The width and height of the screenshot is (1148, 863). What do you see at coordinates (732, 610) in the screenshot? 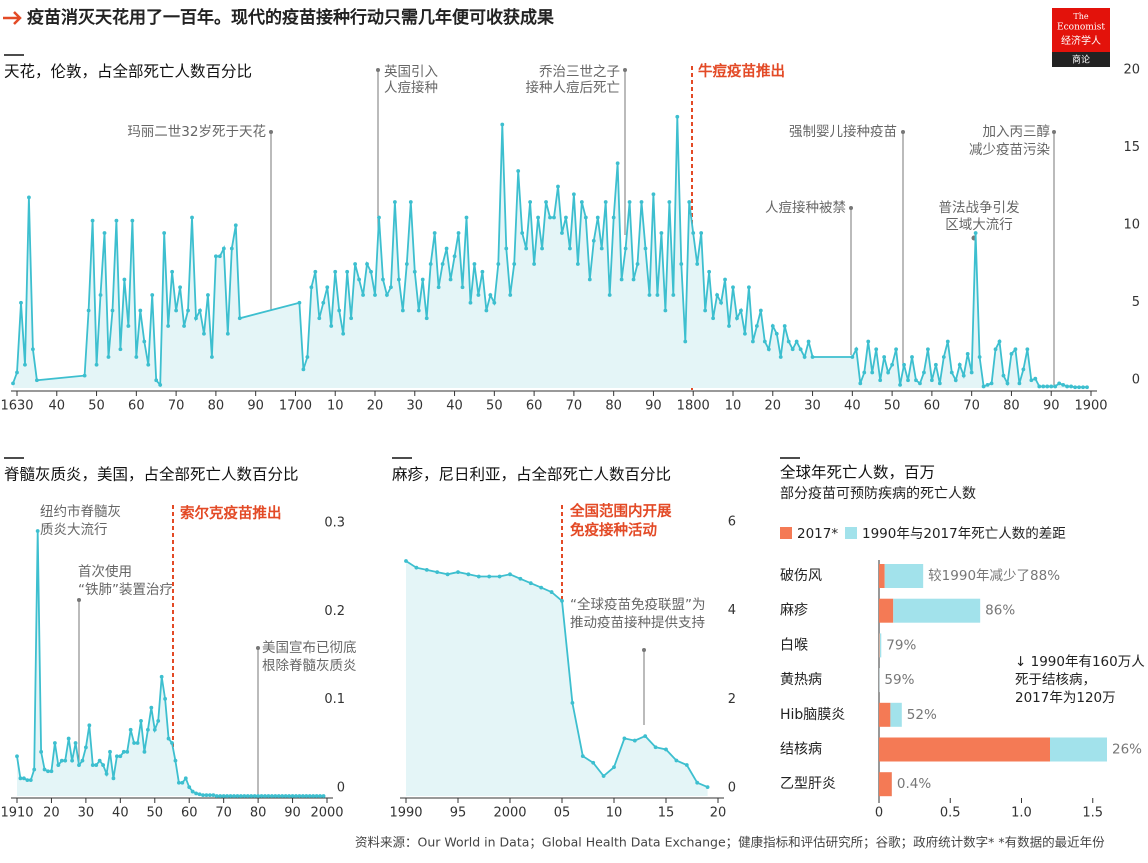
I see `y-tick-label: 4` at bounding box center [732, 610].